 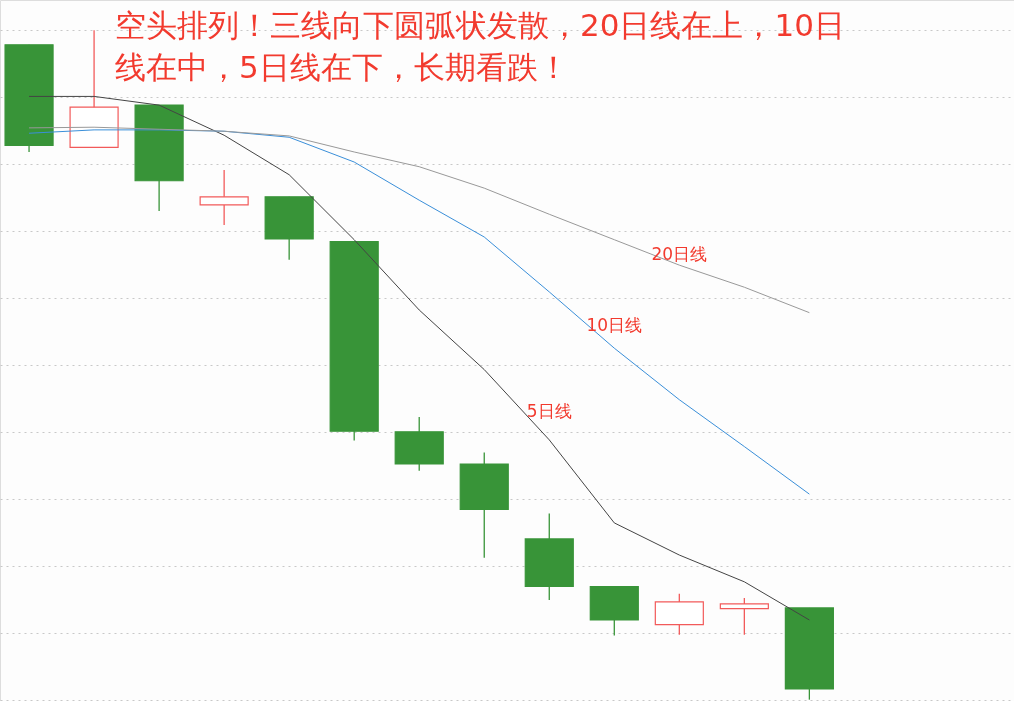 What do you see at coordinates (549, 410) in the screenshot?
I see `series-label: 5日线` at bounding box center [549, 410].